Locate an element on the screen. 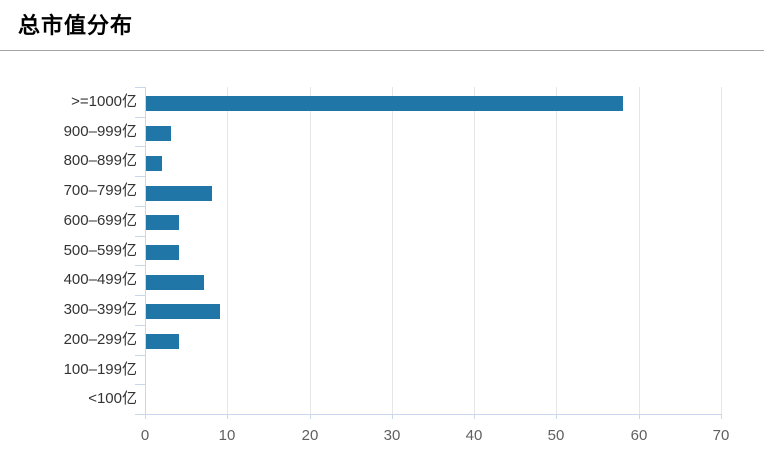 The image size is (764, 468). x-axis-value-label: 70 is located at coordinates (721, 435).